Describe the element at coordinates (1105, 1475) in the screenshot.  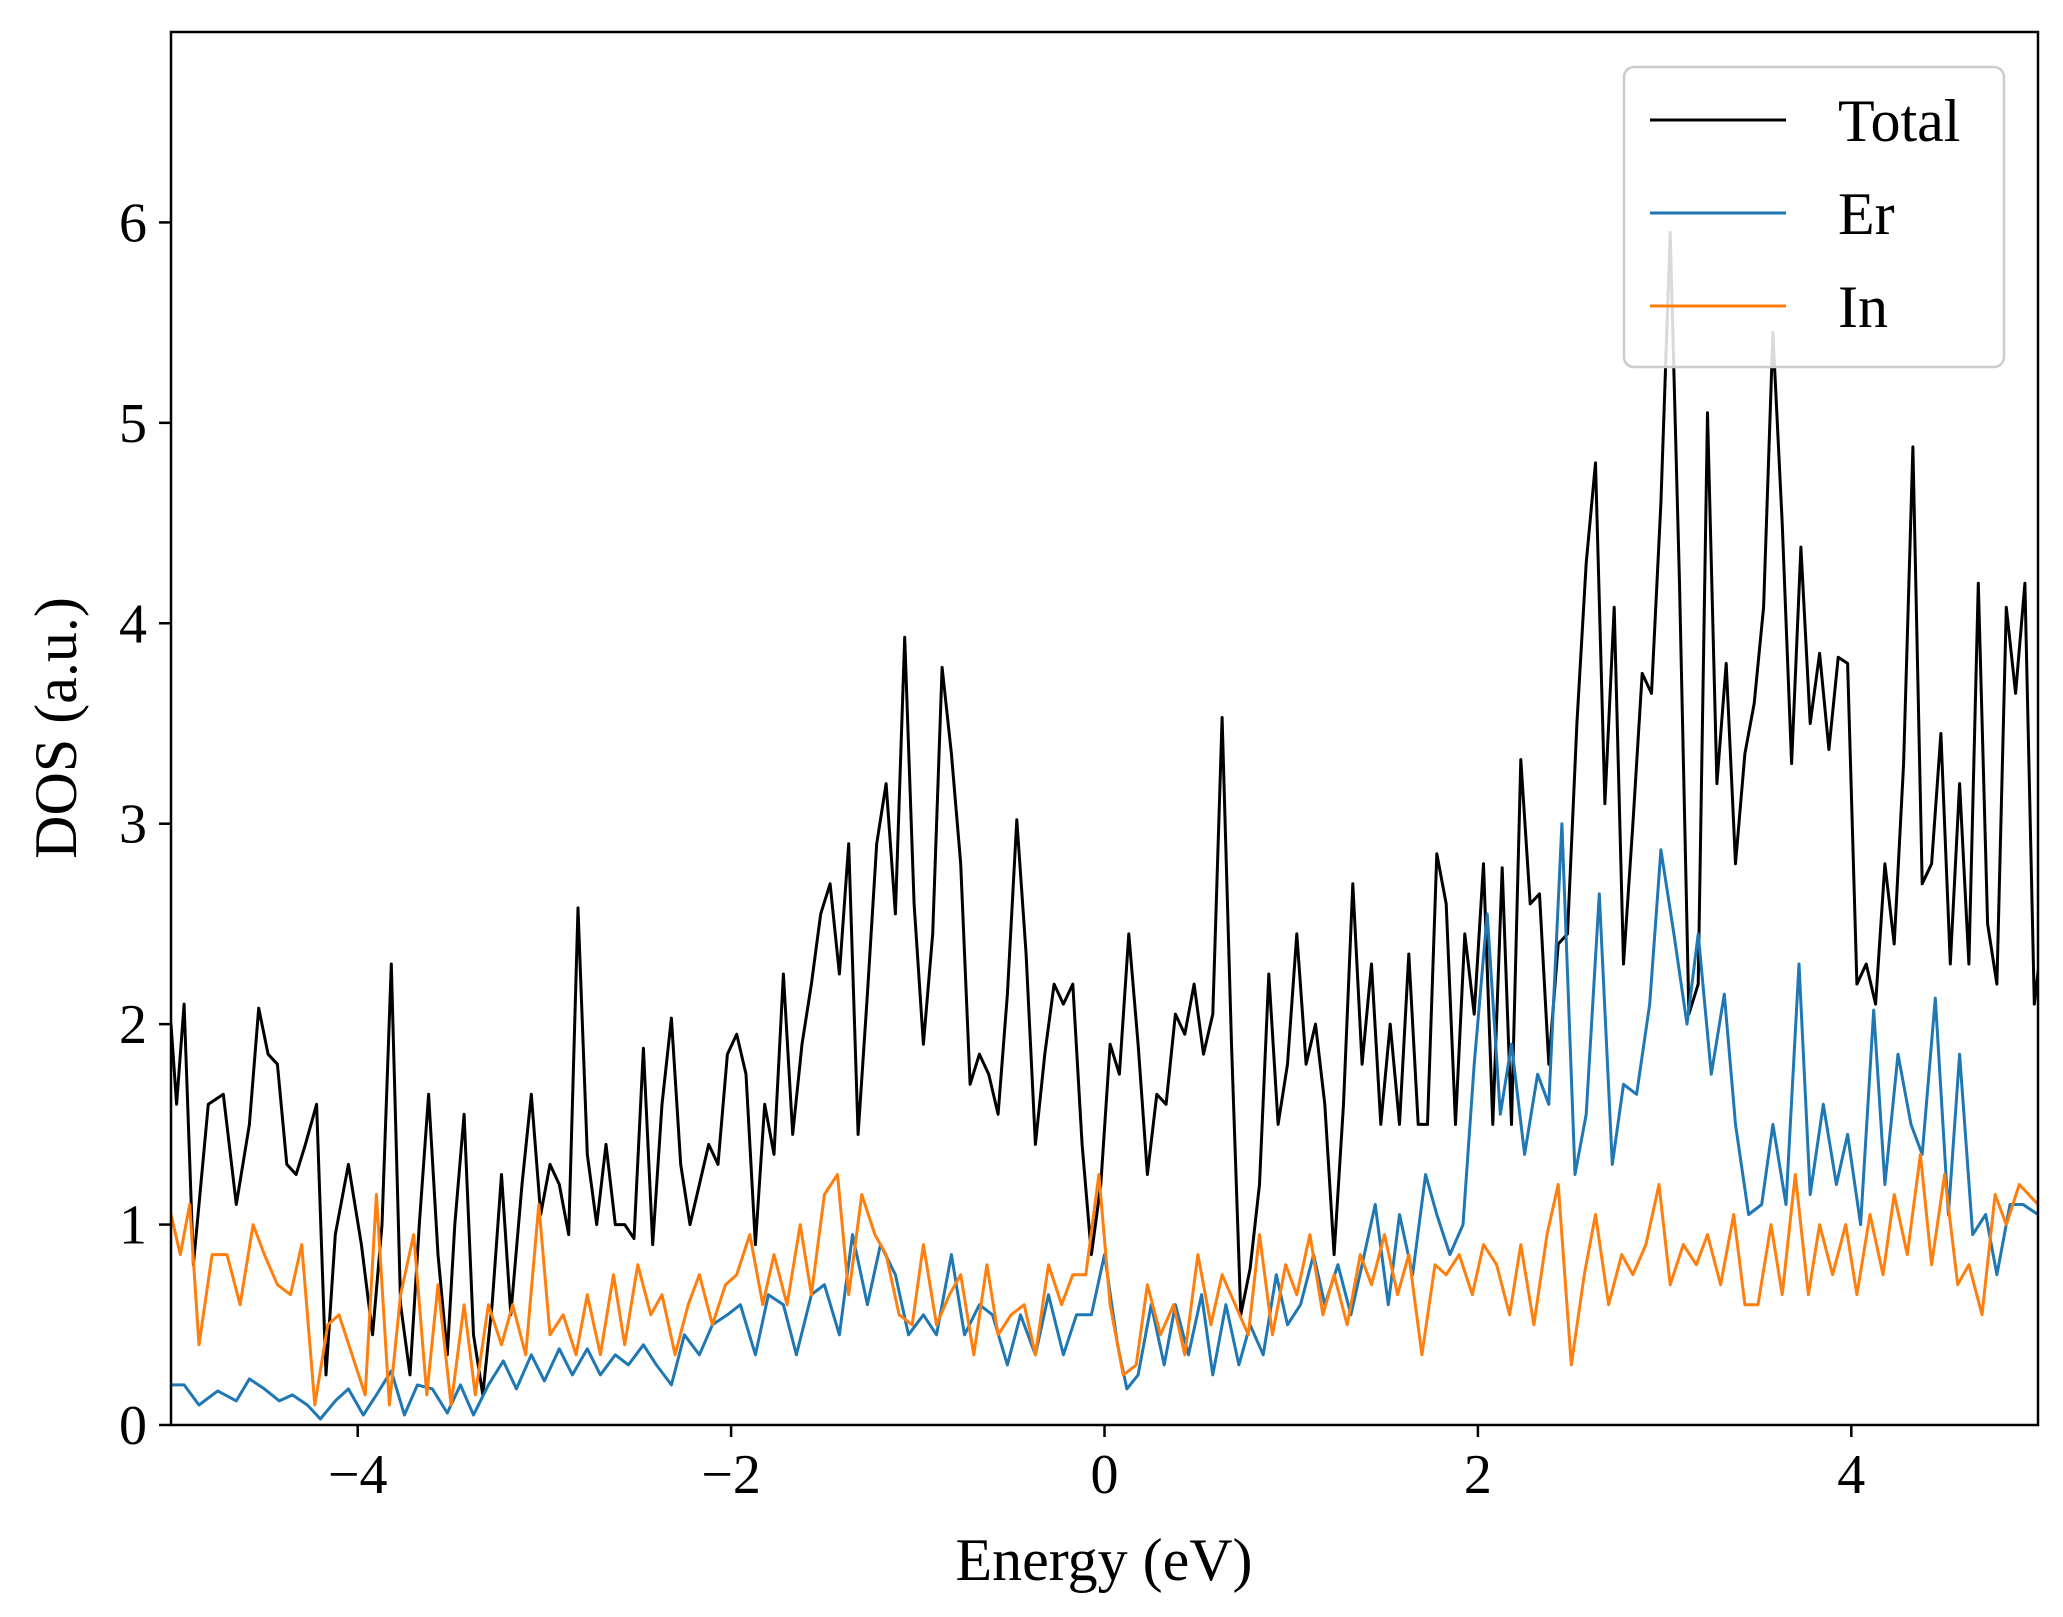
I see `x-tick-label: 0` at that location.